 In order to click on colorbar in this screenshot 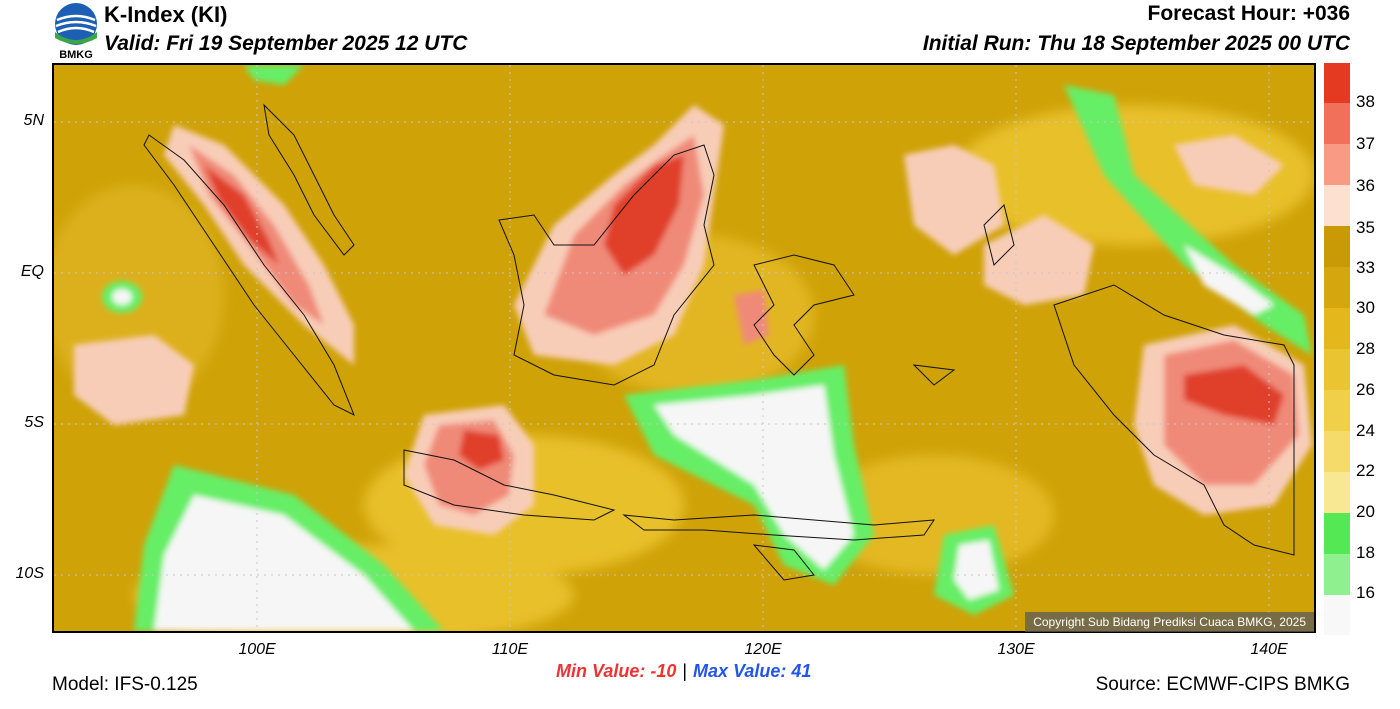, I will do `click(1337, 349)`.